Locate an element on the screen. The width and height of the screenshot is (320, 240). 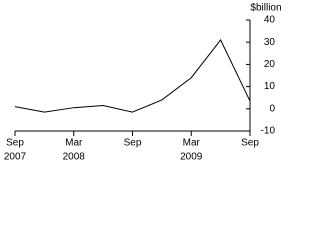
y-tick-label: 40 is located at coordinates (270, 20).